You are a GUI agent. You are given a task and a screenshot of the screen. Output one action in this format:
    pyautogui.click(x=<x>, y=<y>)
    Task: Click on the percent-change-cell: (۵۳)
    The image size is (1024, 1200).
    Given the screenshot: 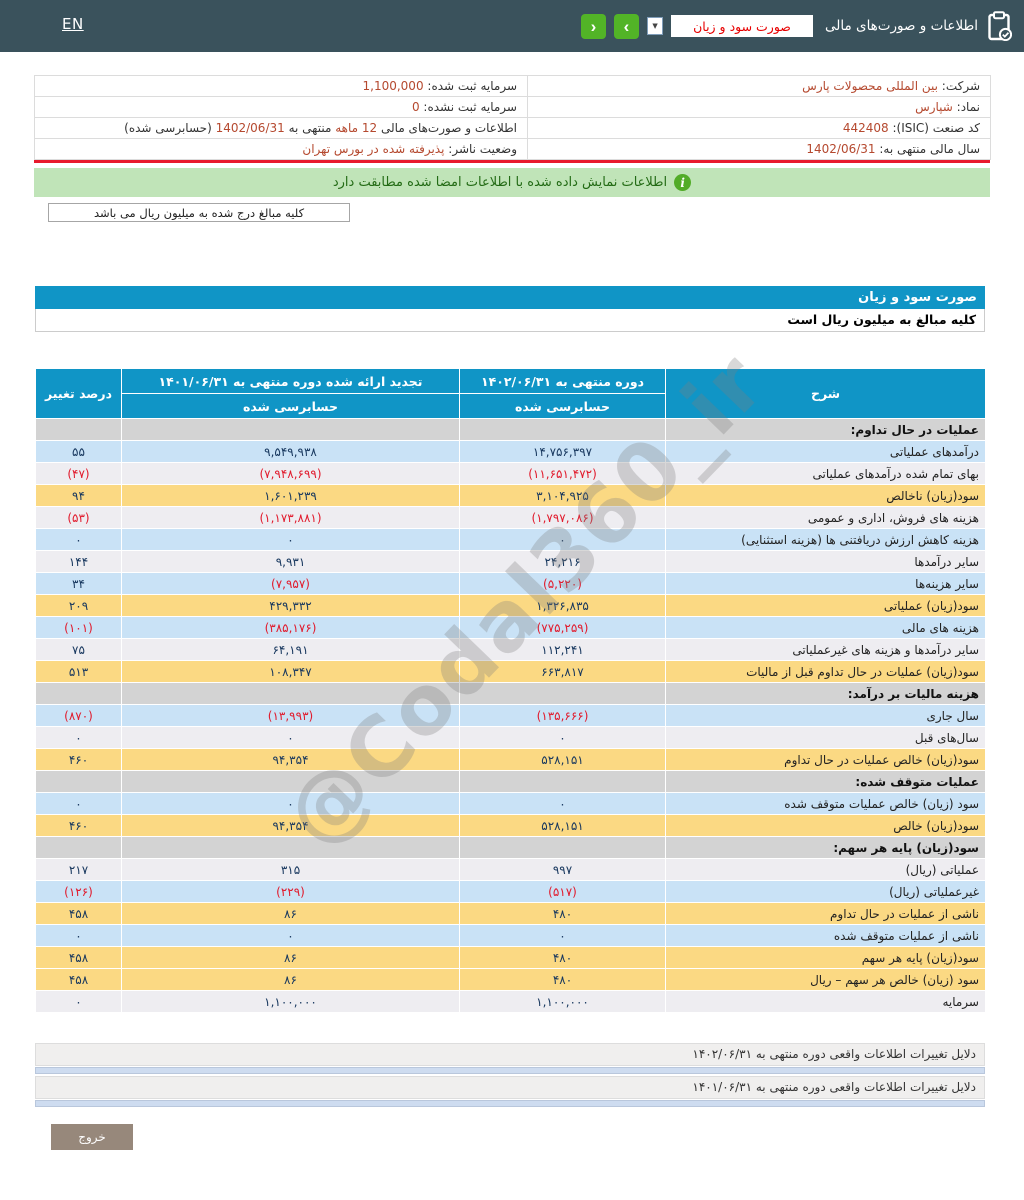 What is the action you would take?
    pyautogui.click(x=78, y=517)
    